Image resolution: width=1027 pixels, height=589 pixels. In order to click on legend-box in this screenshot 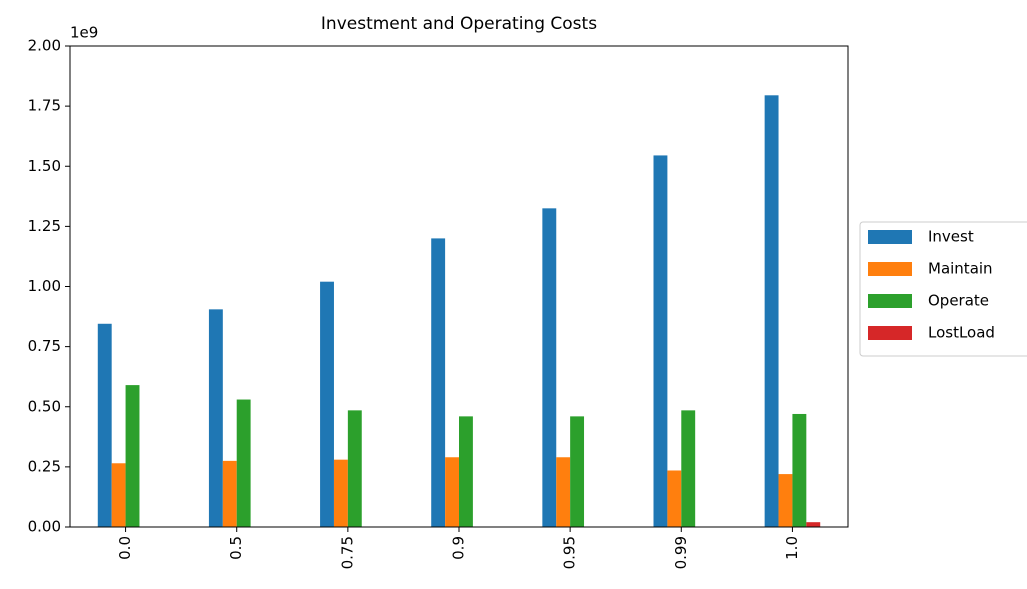, I will do `click(943, 289)`.